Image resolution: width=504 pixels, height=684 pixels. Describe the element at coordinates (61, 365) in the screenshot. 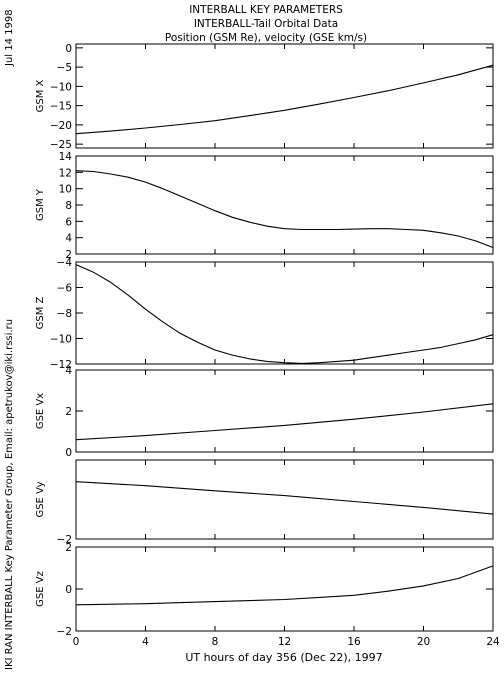

I see `y-tick-label: −12` at that location.